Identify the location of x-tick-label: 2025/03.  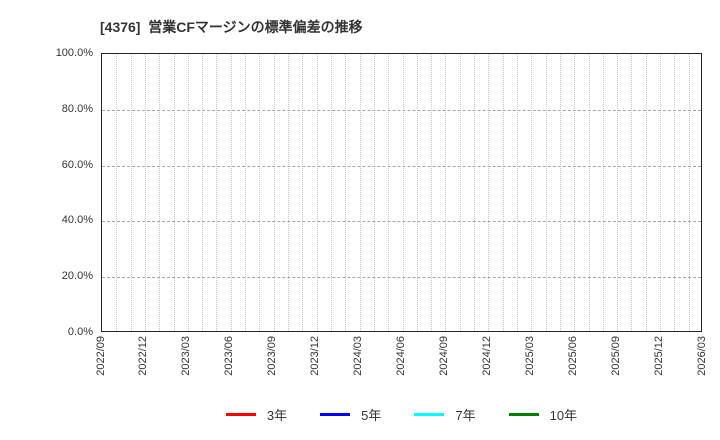
(529, 356).